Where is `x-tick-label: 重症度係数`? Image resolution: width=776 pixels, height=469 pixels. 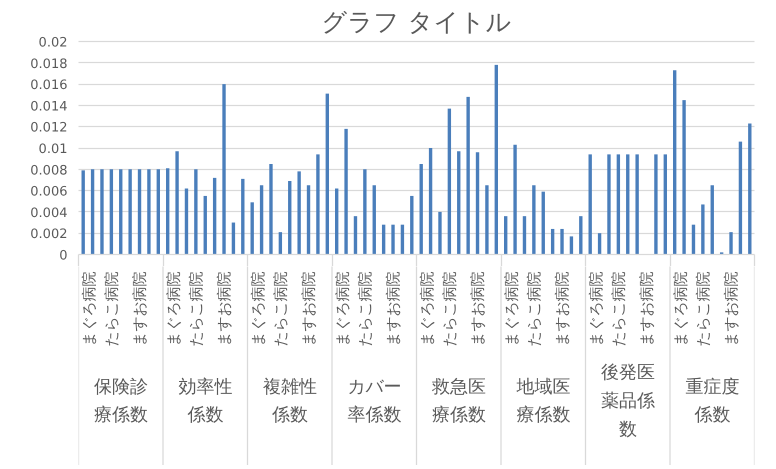 x-tick-label: 重症度係数 is located at coordinates (712, 401).